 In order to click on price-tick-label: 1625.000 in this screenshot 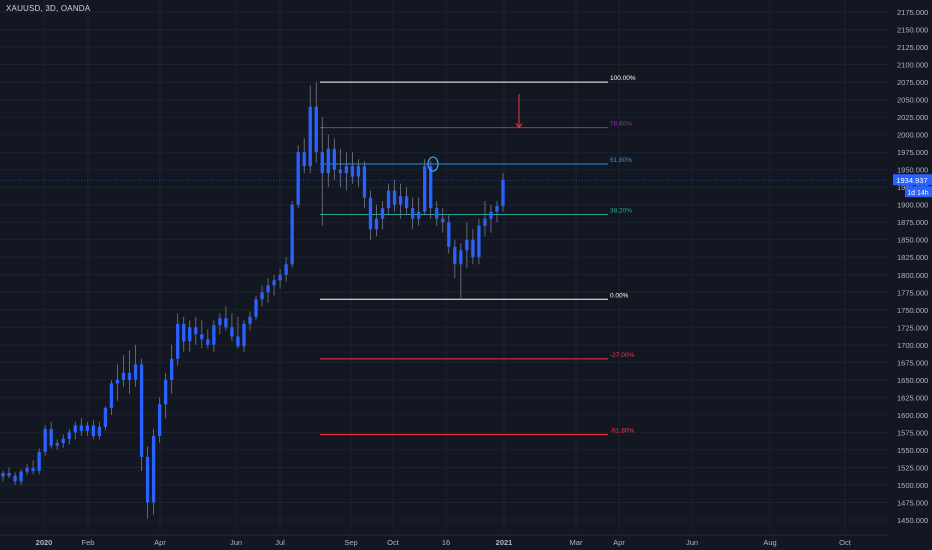, I will do `click(912, 397)`.